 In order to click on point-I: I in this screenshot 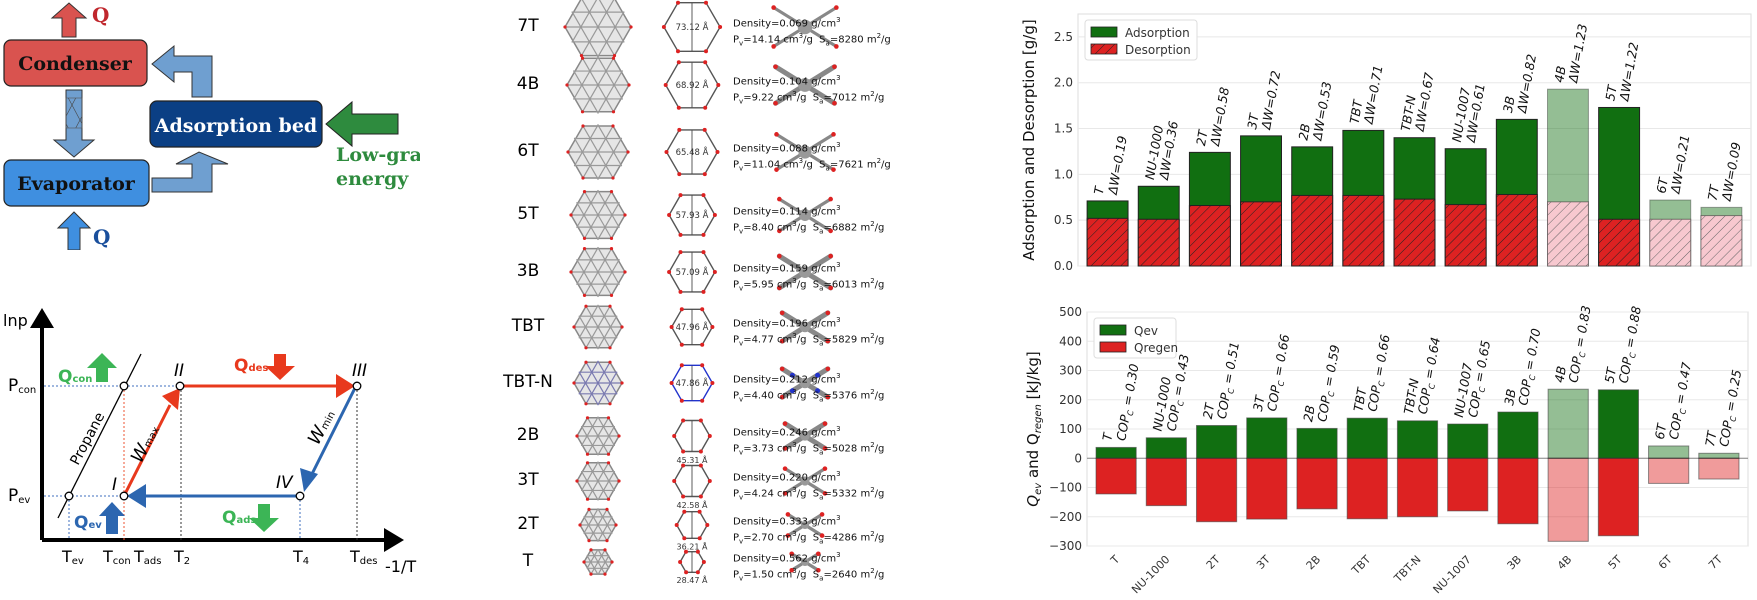, I will do `click(114, 485)`.